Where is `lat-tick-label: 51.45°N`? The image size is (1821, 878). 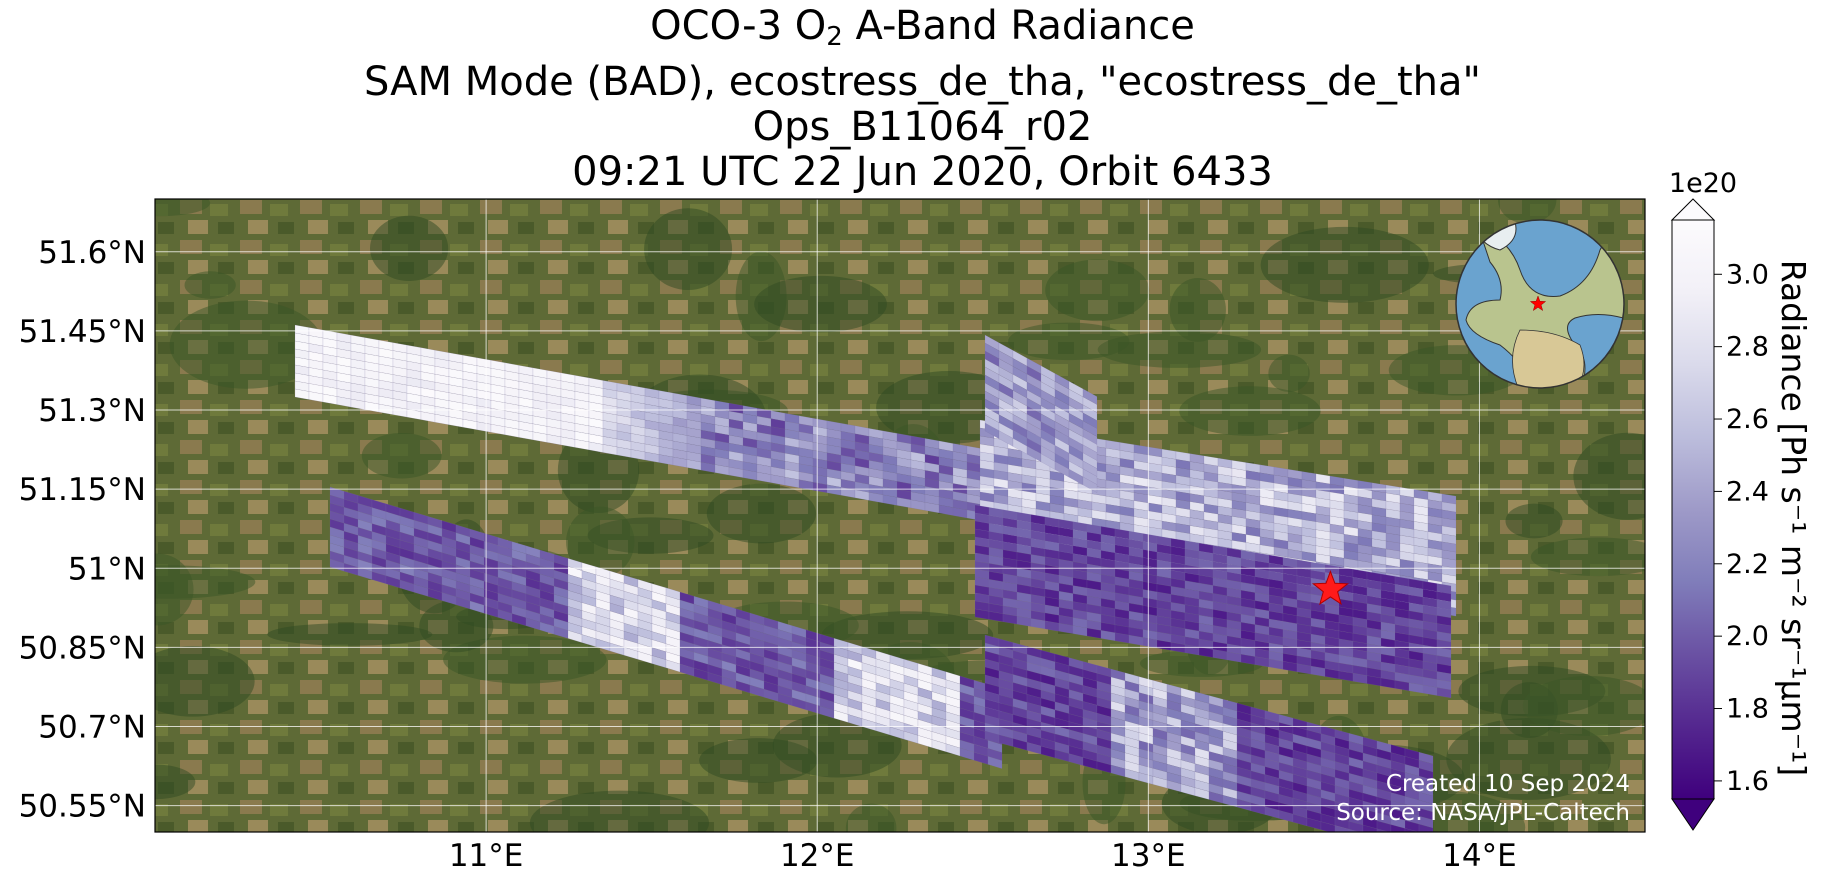
lat-tick-label: 51.45°N is located at coordinates (82, 332).